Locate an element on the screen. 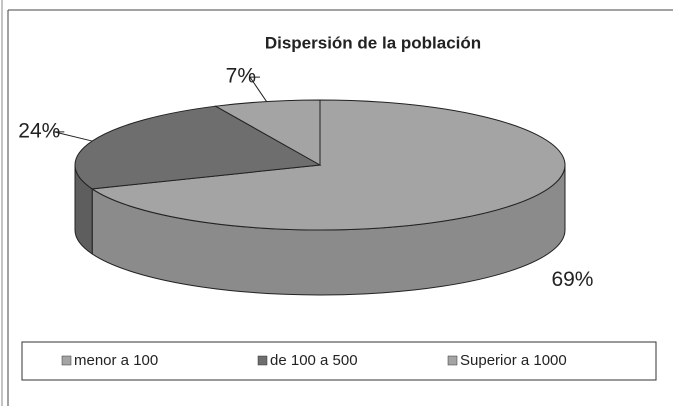 The image size is (673, 406). legend is located at coordinates (339, 361).